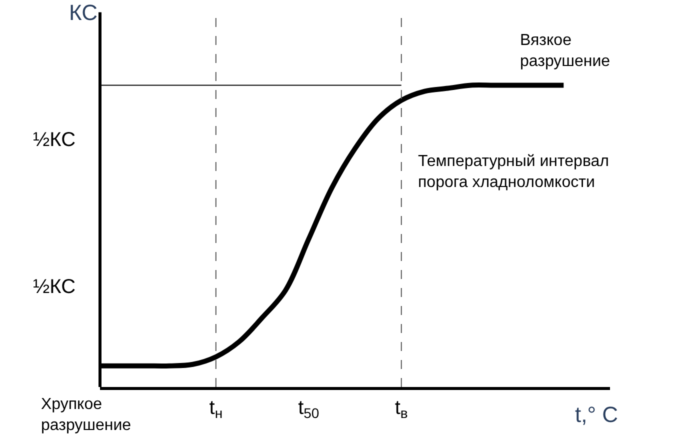 This screenshot has height=447, width=700. Describe the element at coordinates (401, 409) in the screenshot. I see `x-tick-label: t$_{в}$` at that location.